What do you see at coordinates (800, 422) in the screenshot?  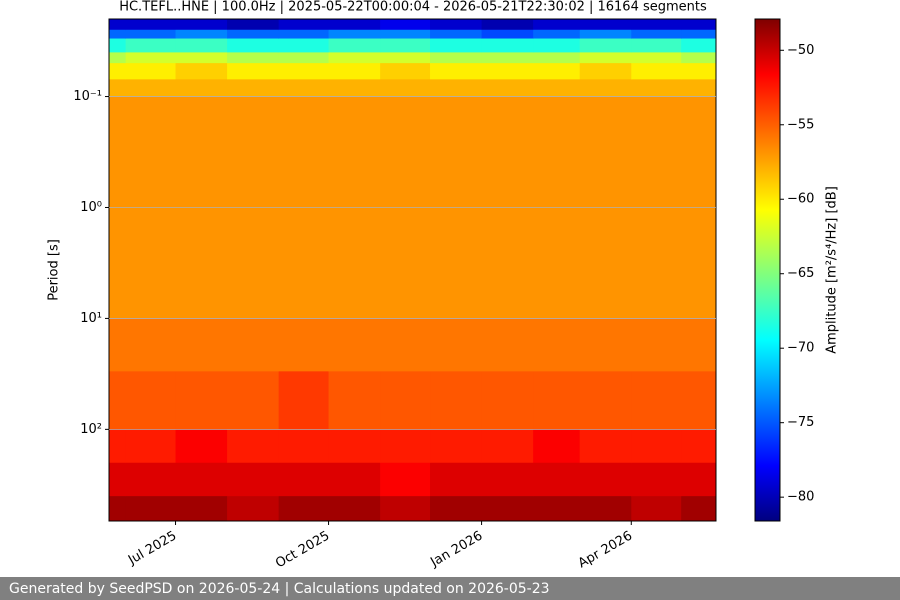 I see `colorbar-tick-label: −75` at bounding box center [800, 422].